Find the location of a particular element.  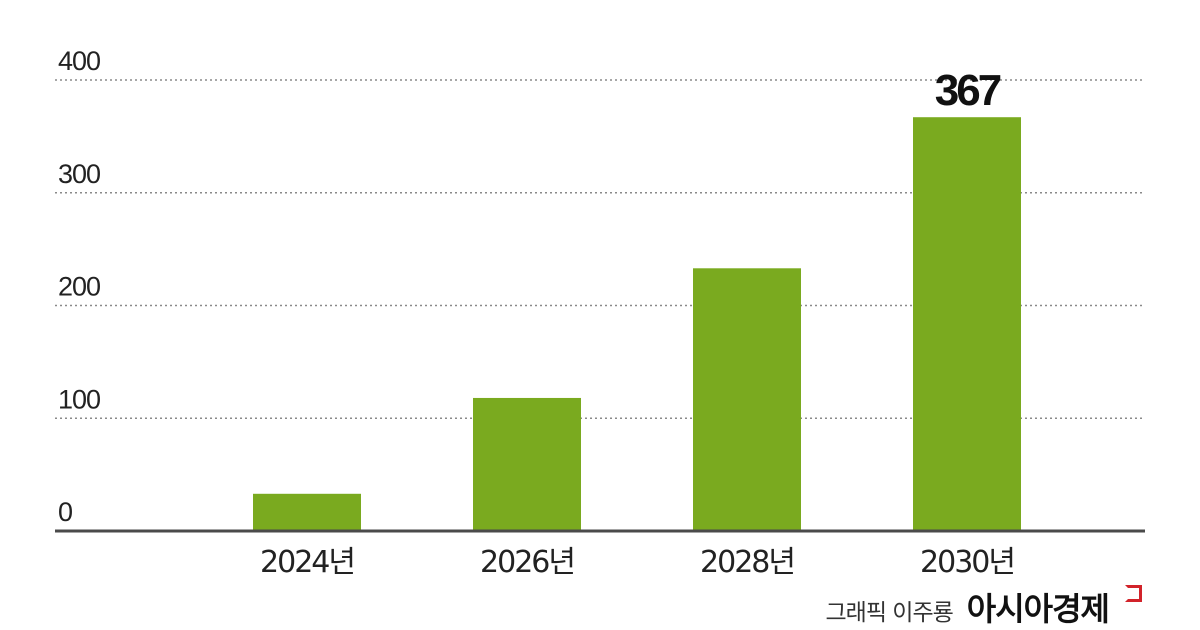

data-label: 367 is located at coordinates (968, 90).